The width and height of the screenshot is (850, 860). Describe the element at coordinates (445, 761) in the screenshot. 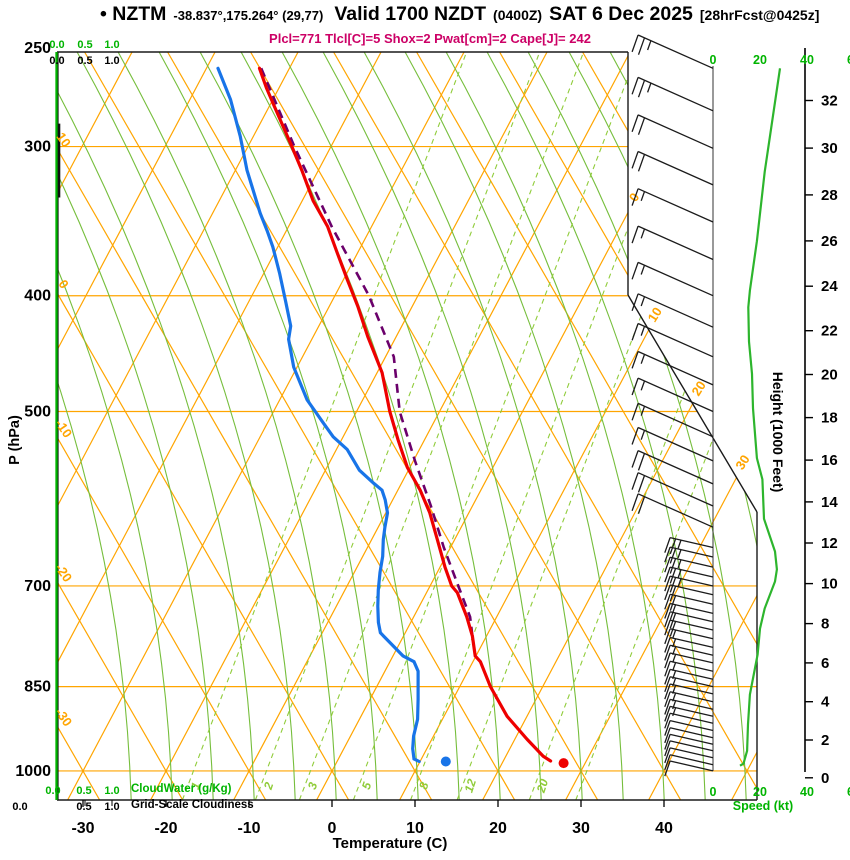

I see `surface-dewpoint-dot` at that location.